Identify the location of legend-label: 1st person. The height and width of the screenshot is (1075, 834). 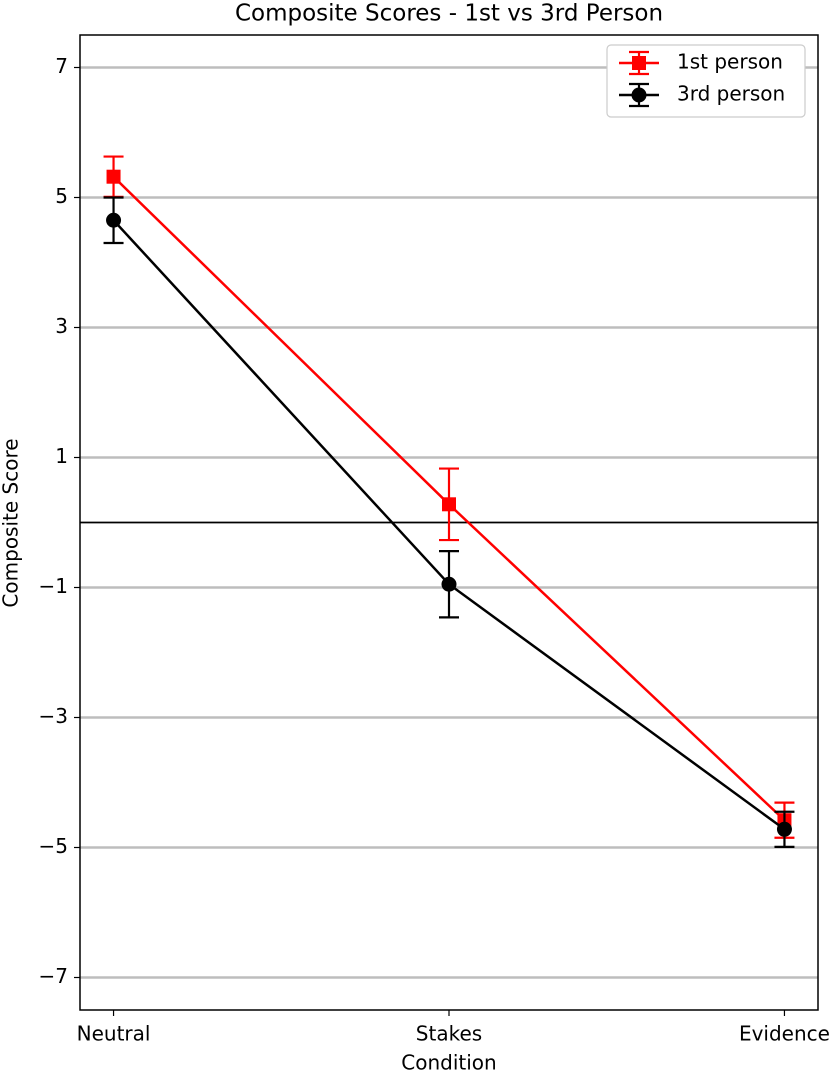
(730, 62).